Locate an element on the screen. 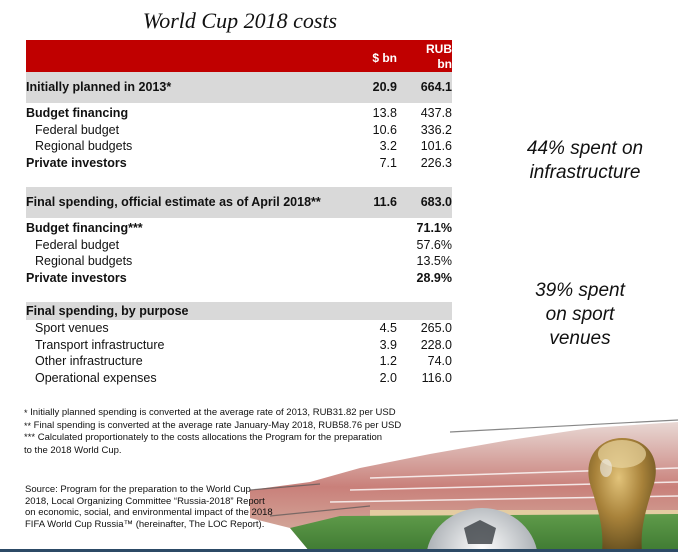 This screenshot has width=678, height=557. row-label: Budget financing is located at coordinates (77, 113).